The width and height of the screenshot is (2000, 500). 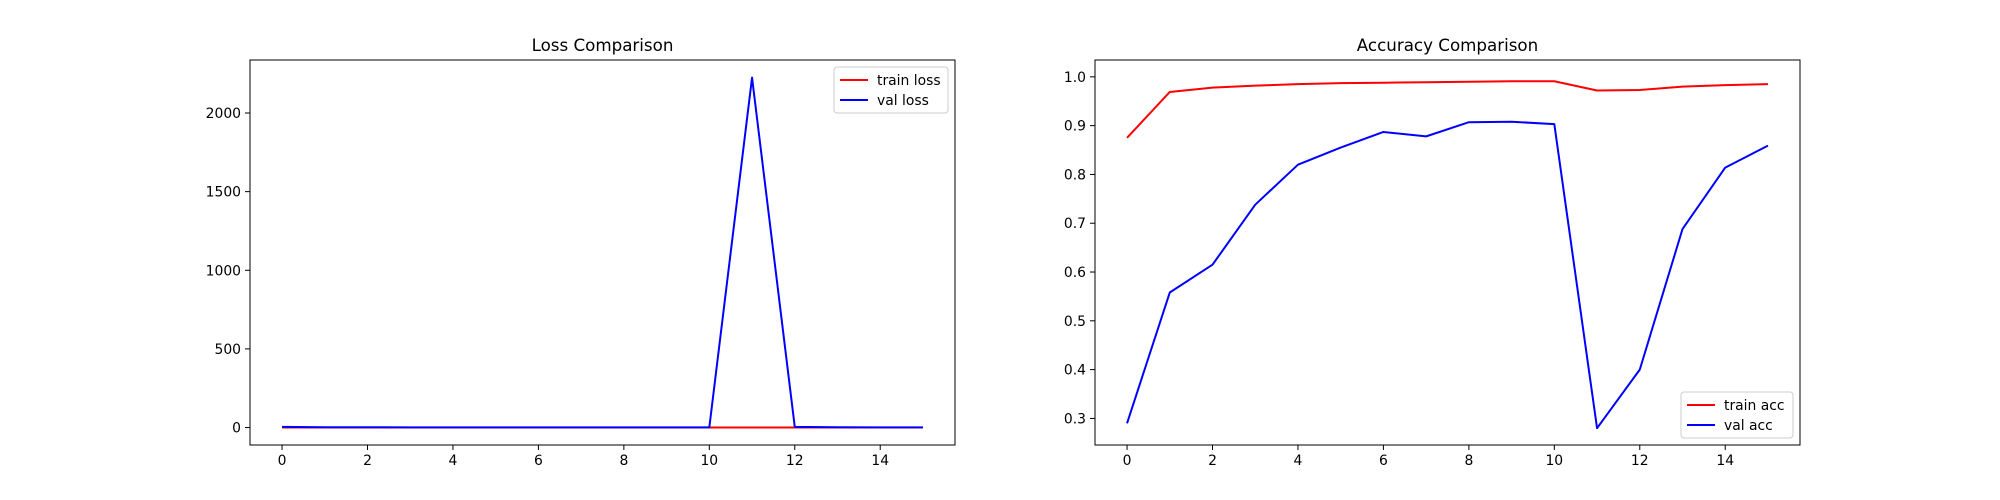 I want to click on loss-x-tick-label: 14, so click(x=880, y=461).